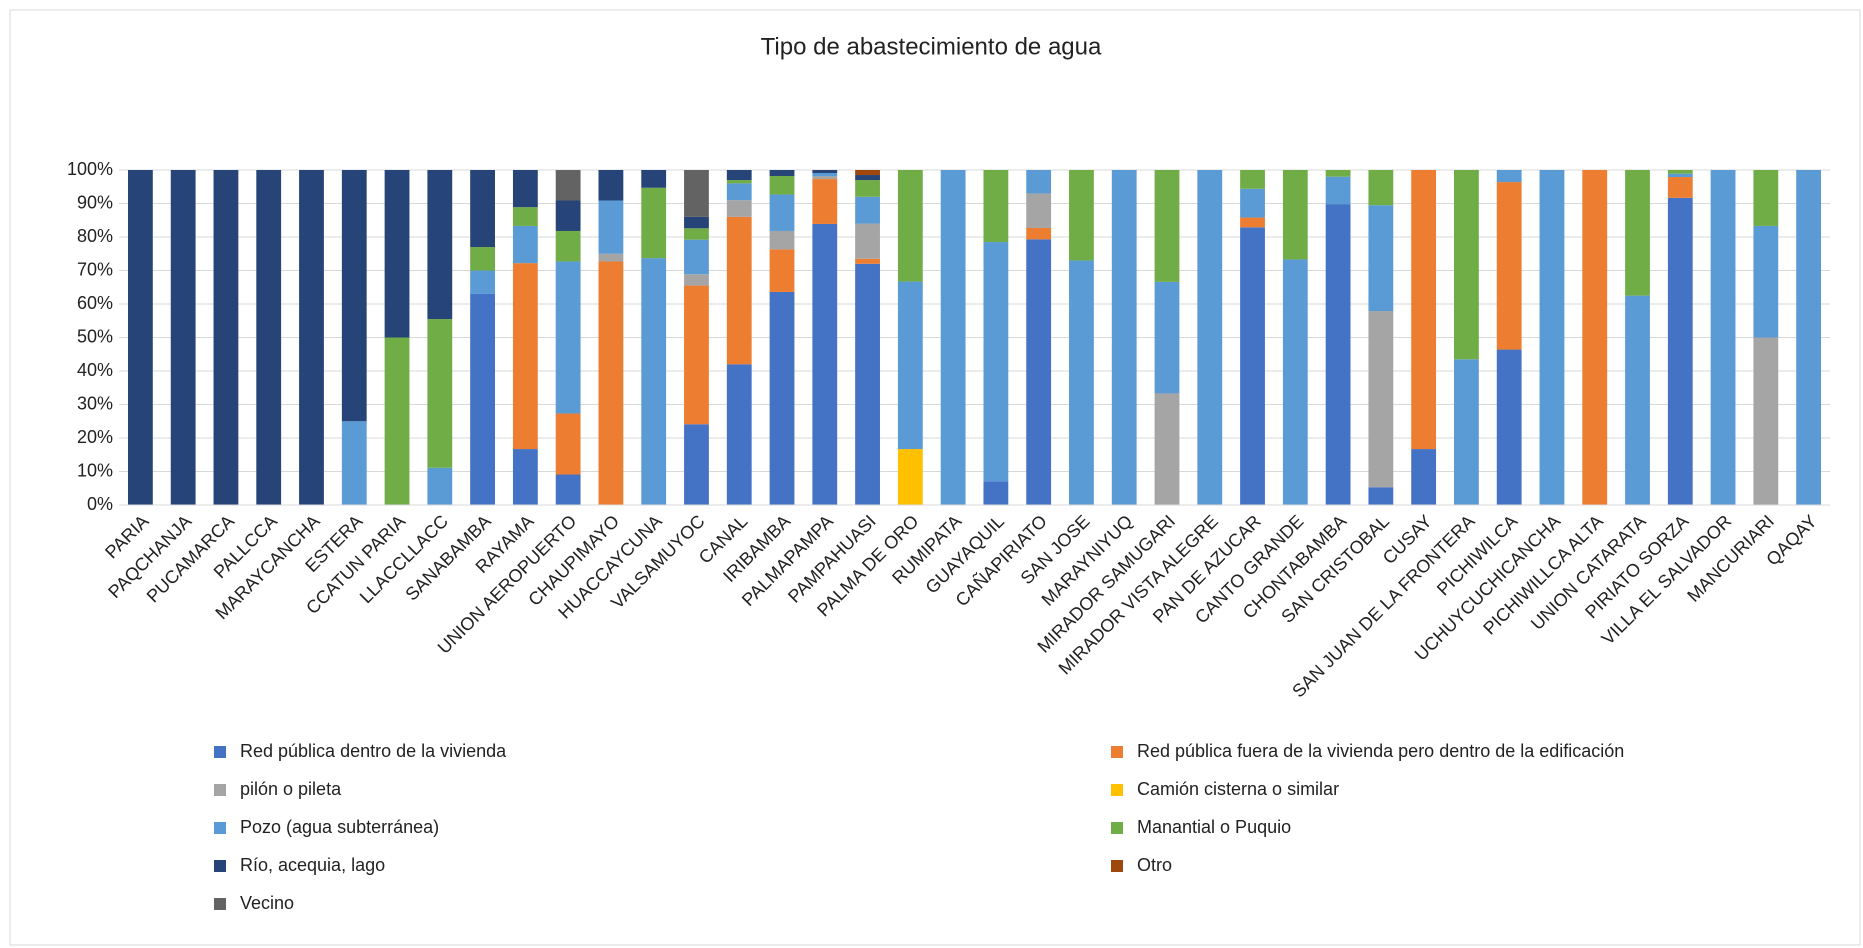 Image resolution: width=1863 pixels, height=948 pixels. What do you see at coordinates (931, 46) in the screenshot?
I see `chart-title: Tipo de abastecimiento de agua` at bounding box center [931, 46].